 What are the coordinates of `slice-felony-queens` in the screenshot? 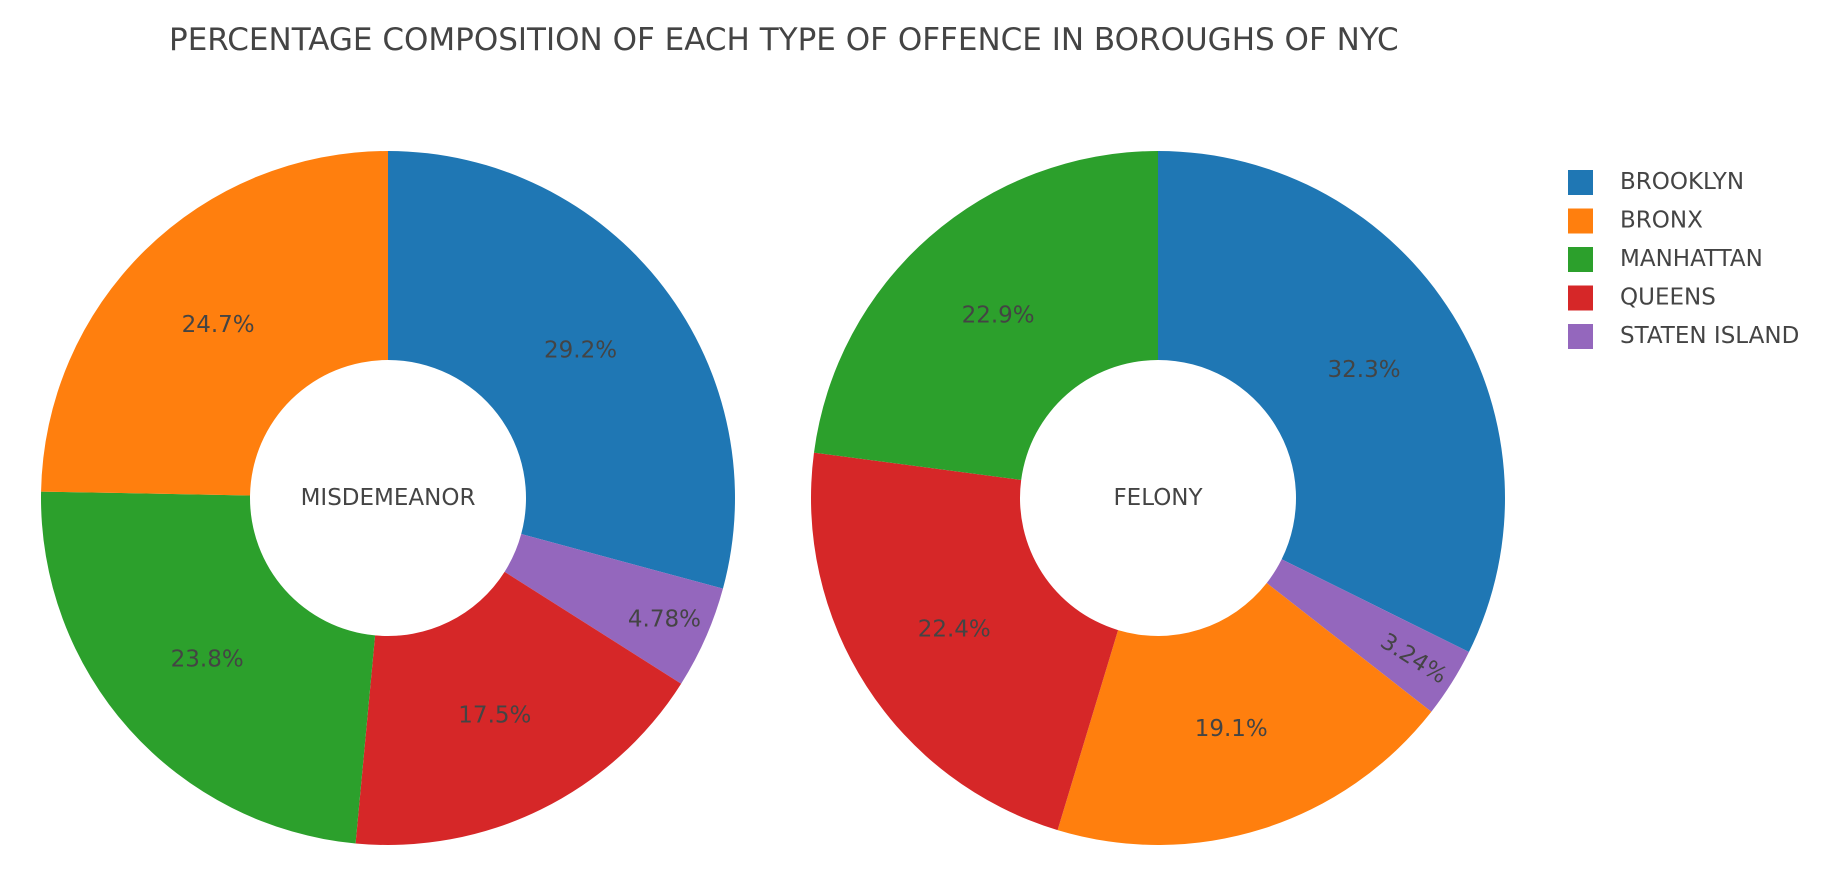 It's located at (965, 641).